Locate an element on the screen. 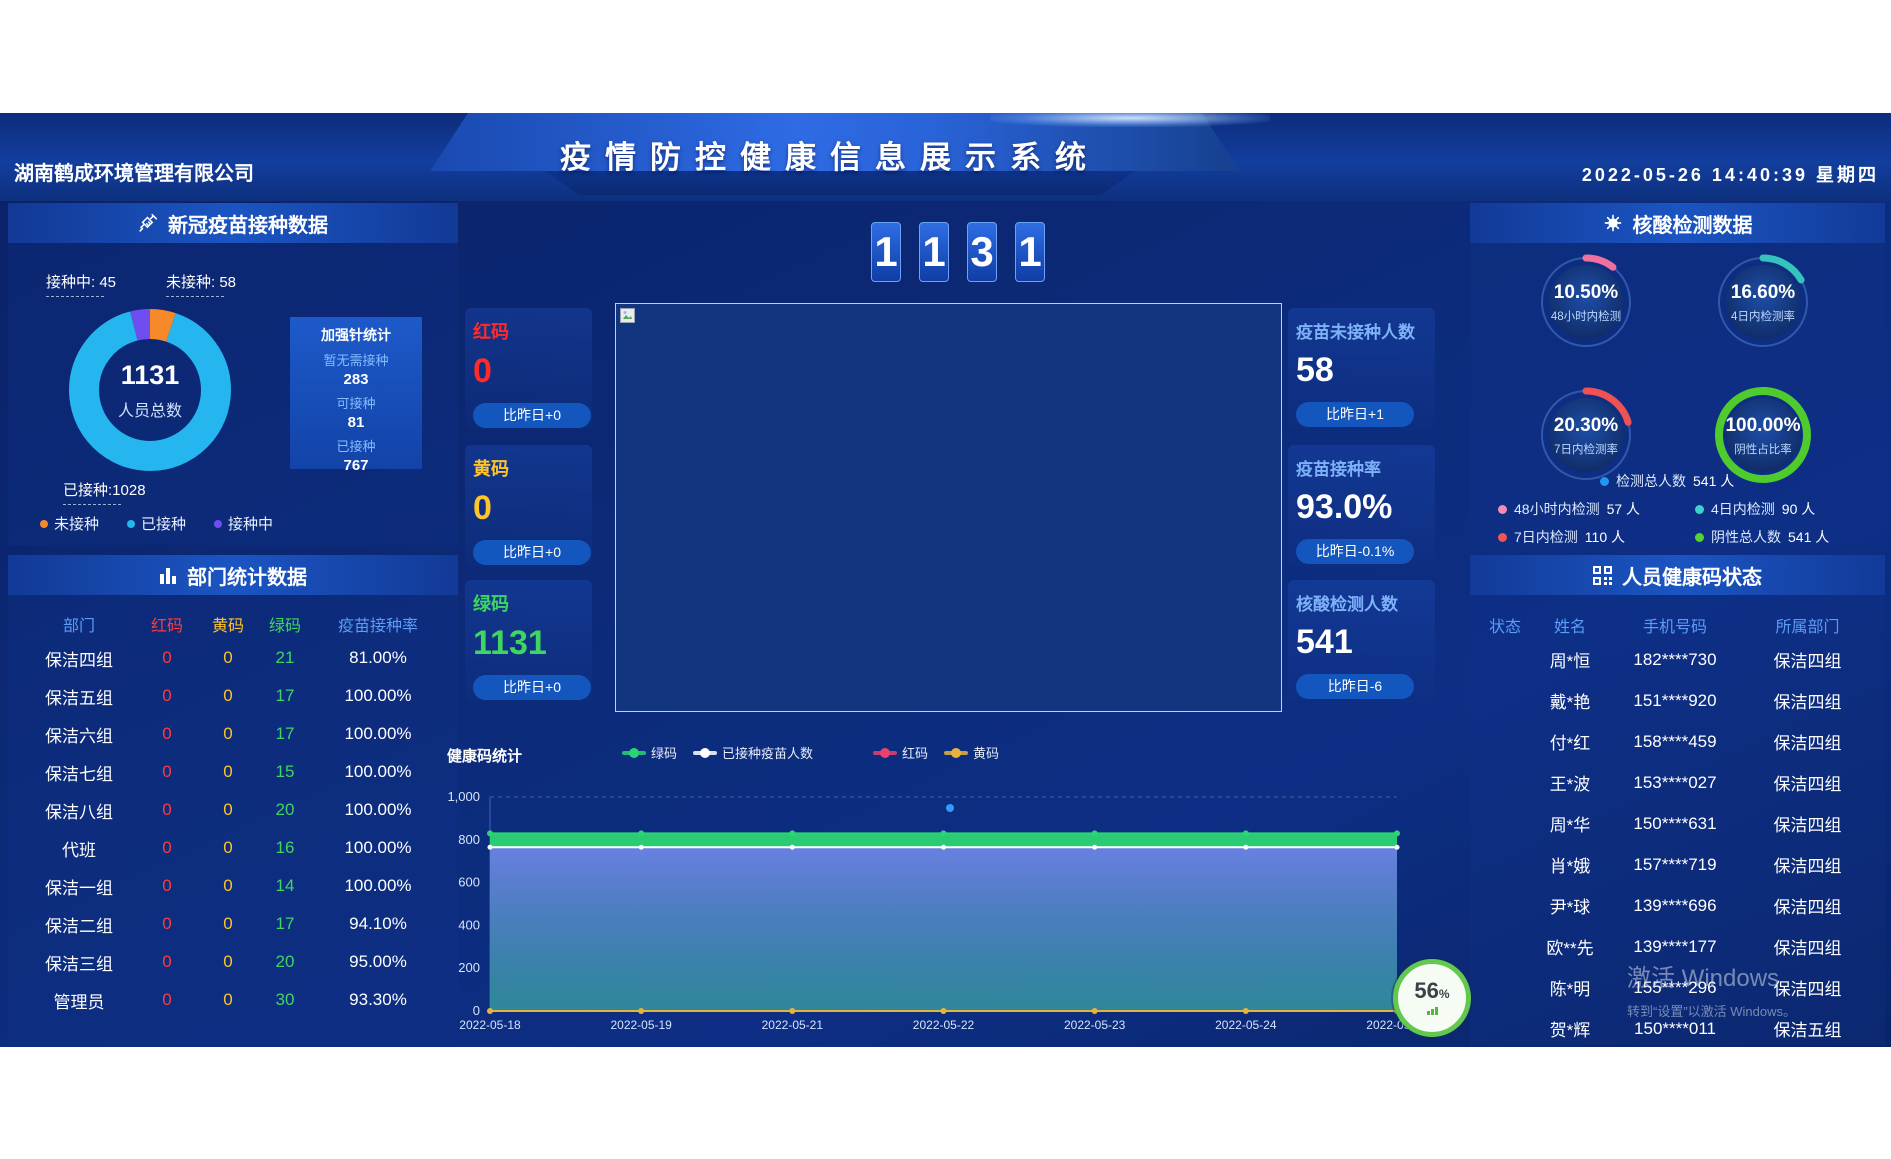 The height and width of the screenshot is (1159, 1891). nucleic-legend-item: 7日内检测 110 人 is located at coordinates (1561, 537).